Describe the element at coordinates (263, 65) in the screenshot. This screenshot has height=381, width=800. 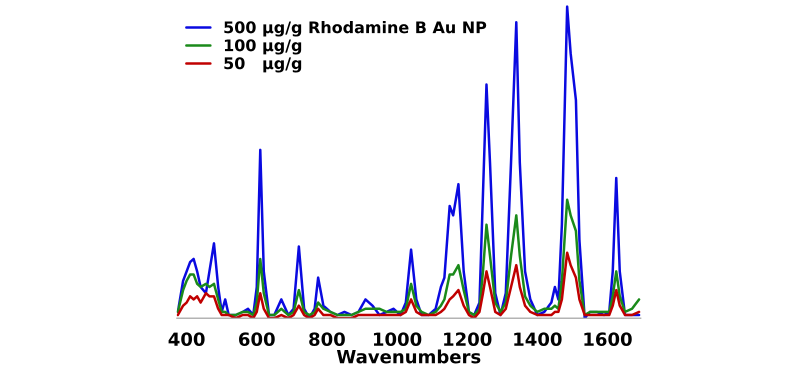
I see `legend-label: 50 µg/g` at that location.